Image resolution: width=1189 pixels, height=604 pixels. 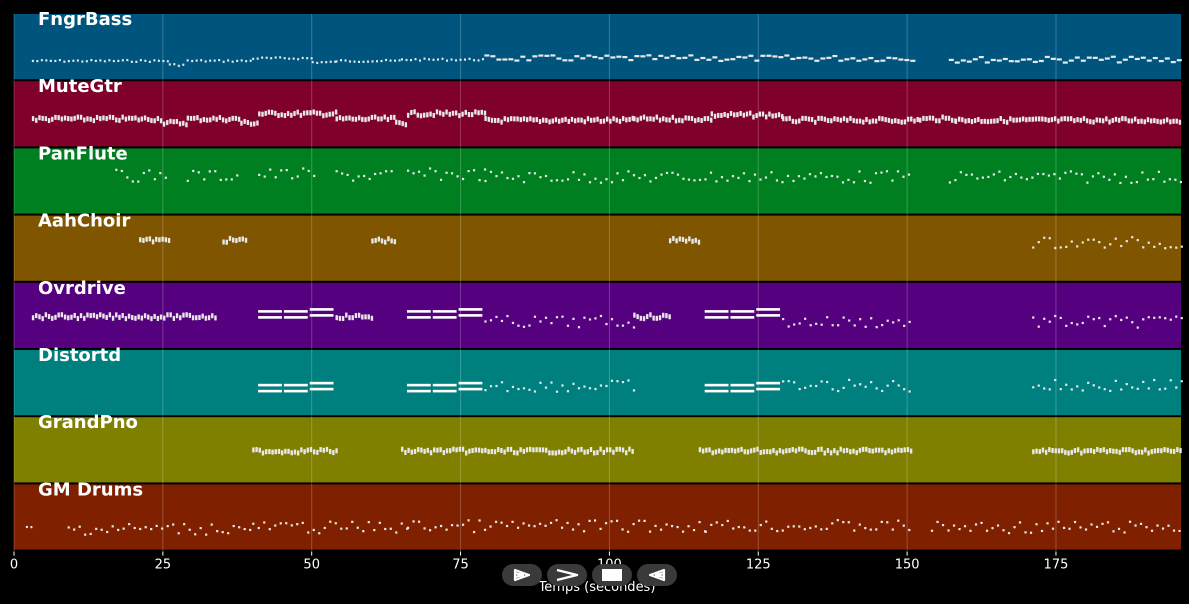 What do you see at coordinates (567, 575) in the screenshot?
I see `next-button` at bounding box center [567, 575].